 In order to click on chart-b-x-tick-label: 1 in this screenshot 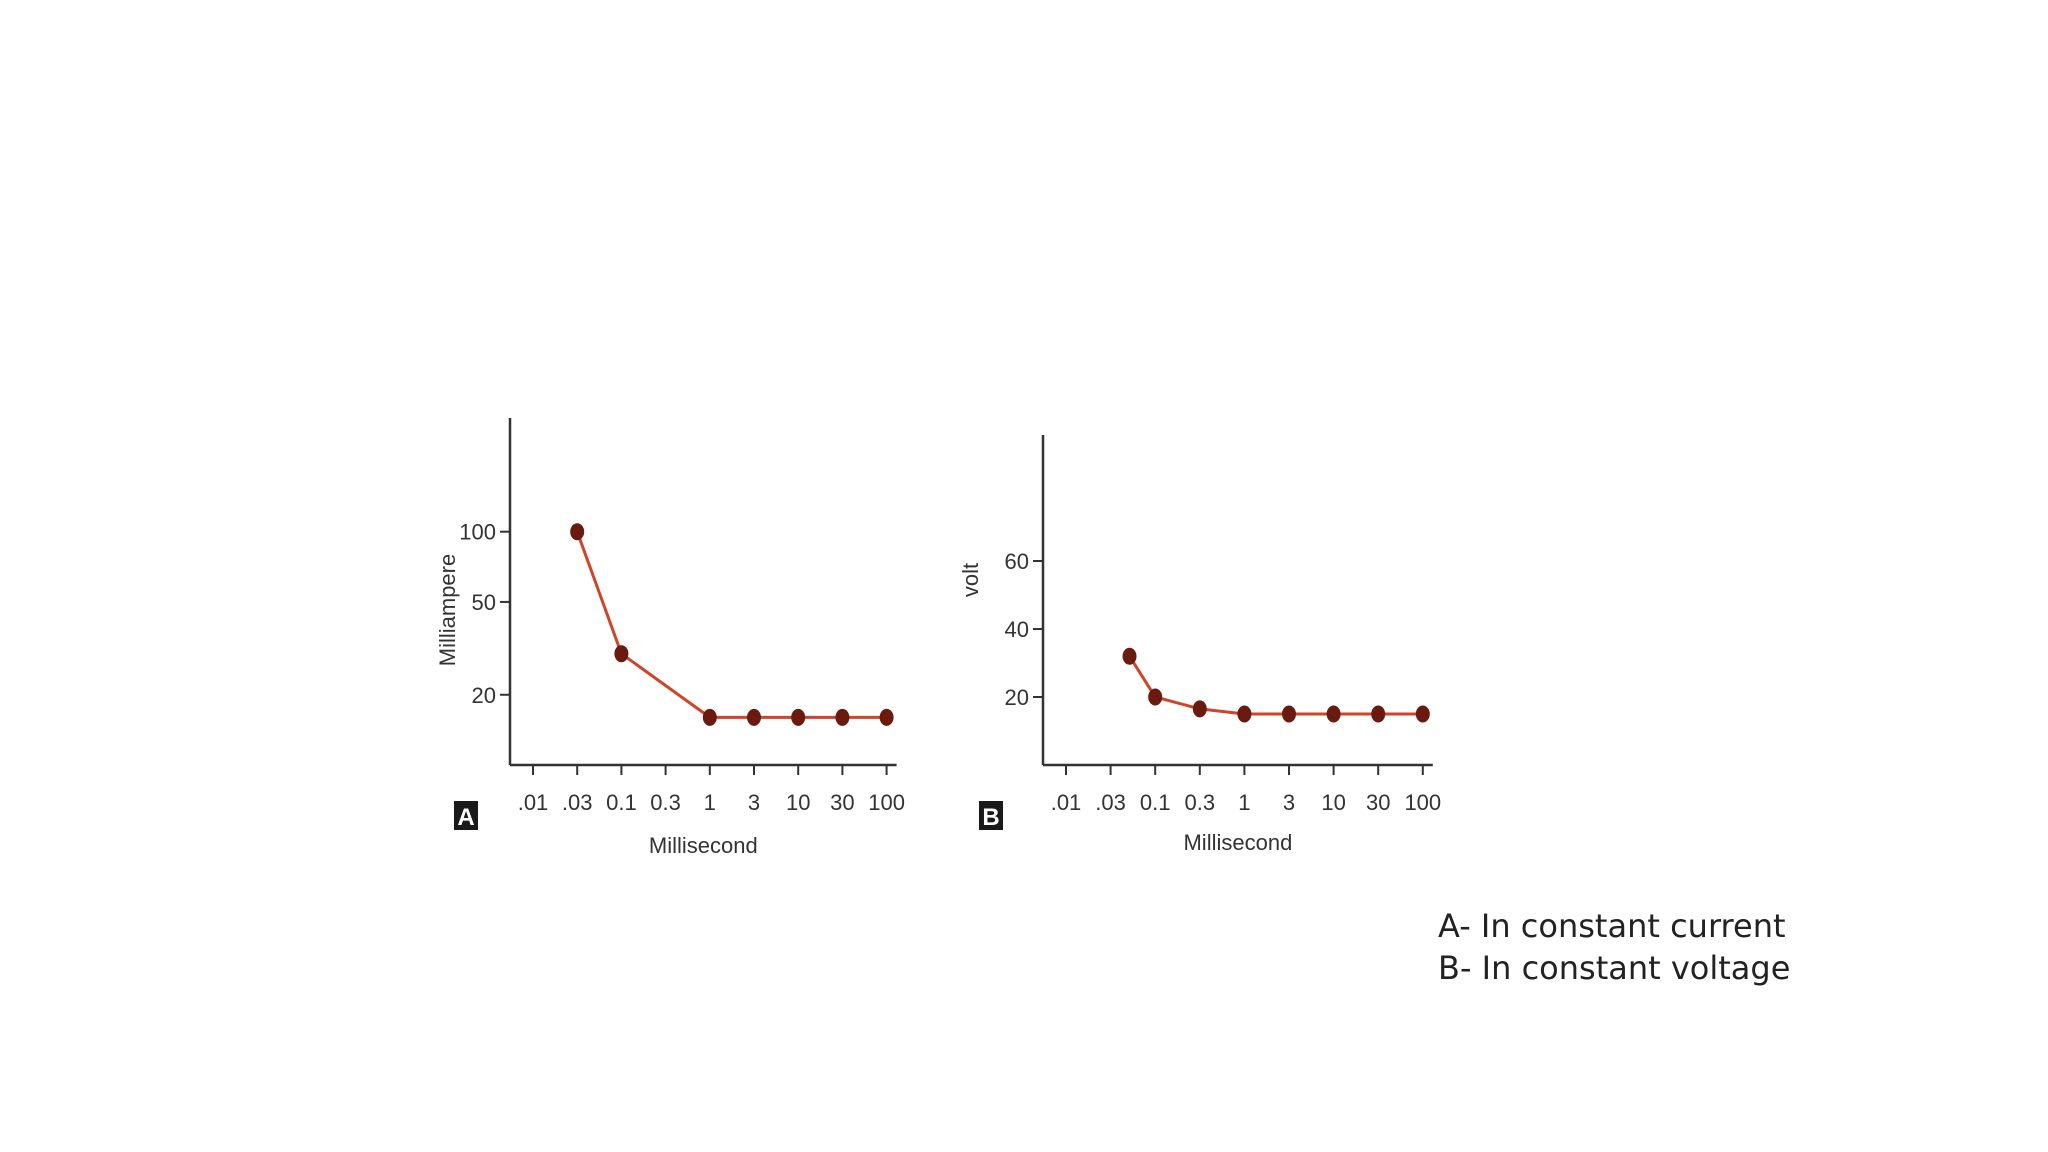, I will do `click(1244, 802)`.